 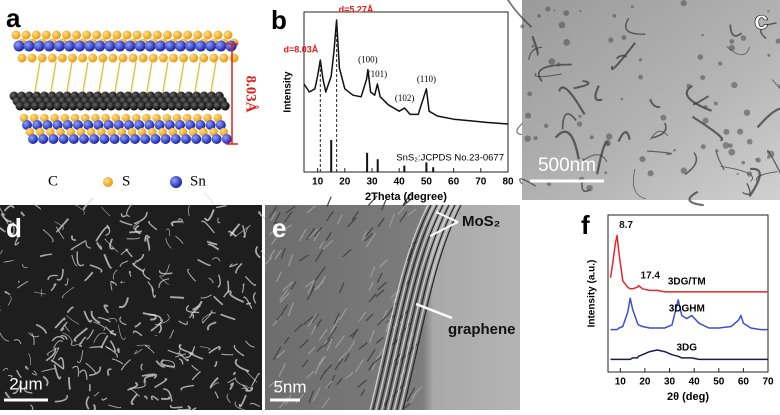 I want to click on annotation: MoS₂, so click(x=481, y=221).